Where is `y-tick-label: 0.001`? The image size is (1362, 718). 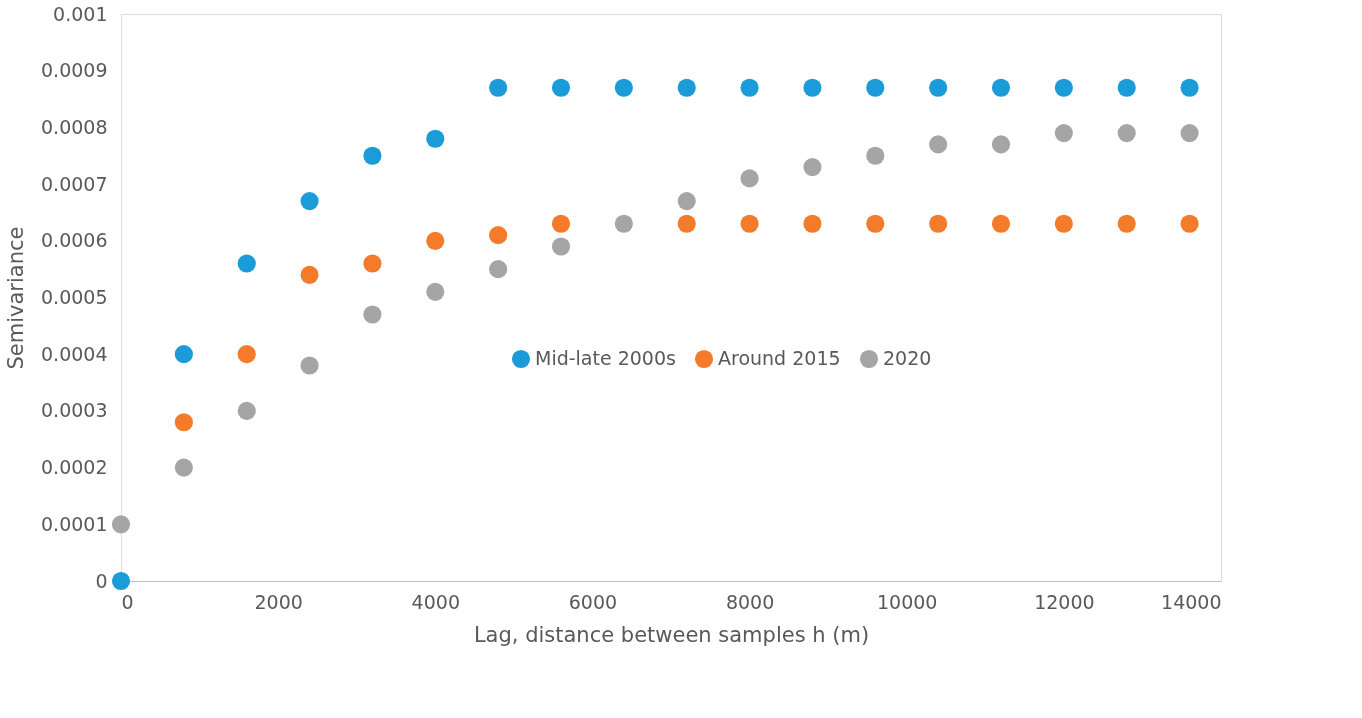
y-tick-label: 0.001 is located at coordinates (80, 13).